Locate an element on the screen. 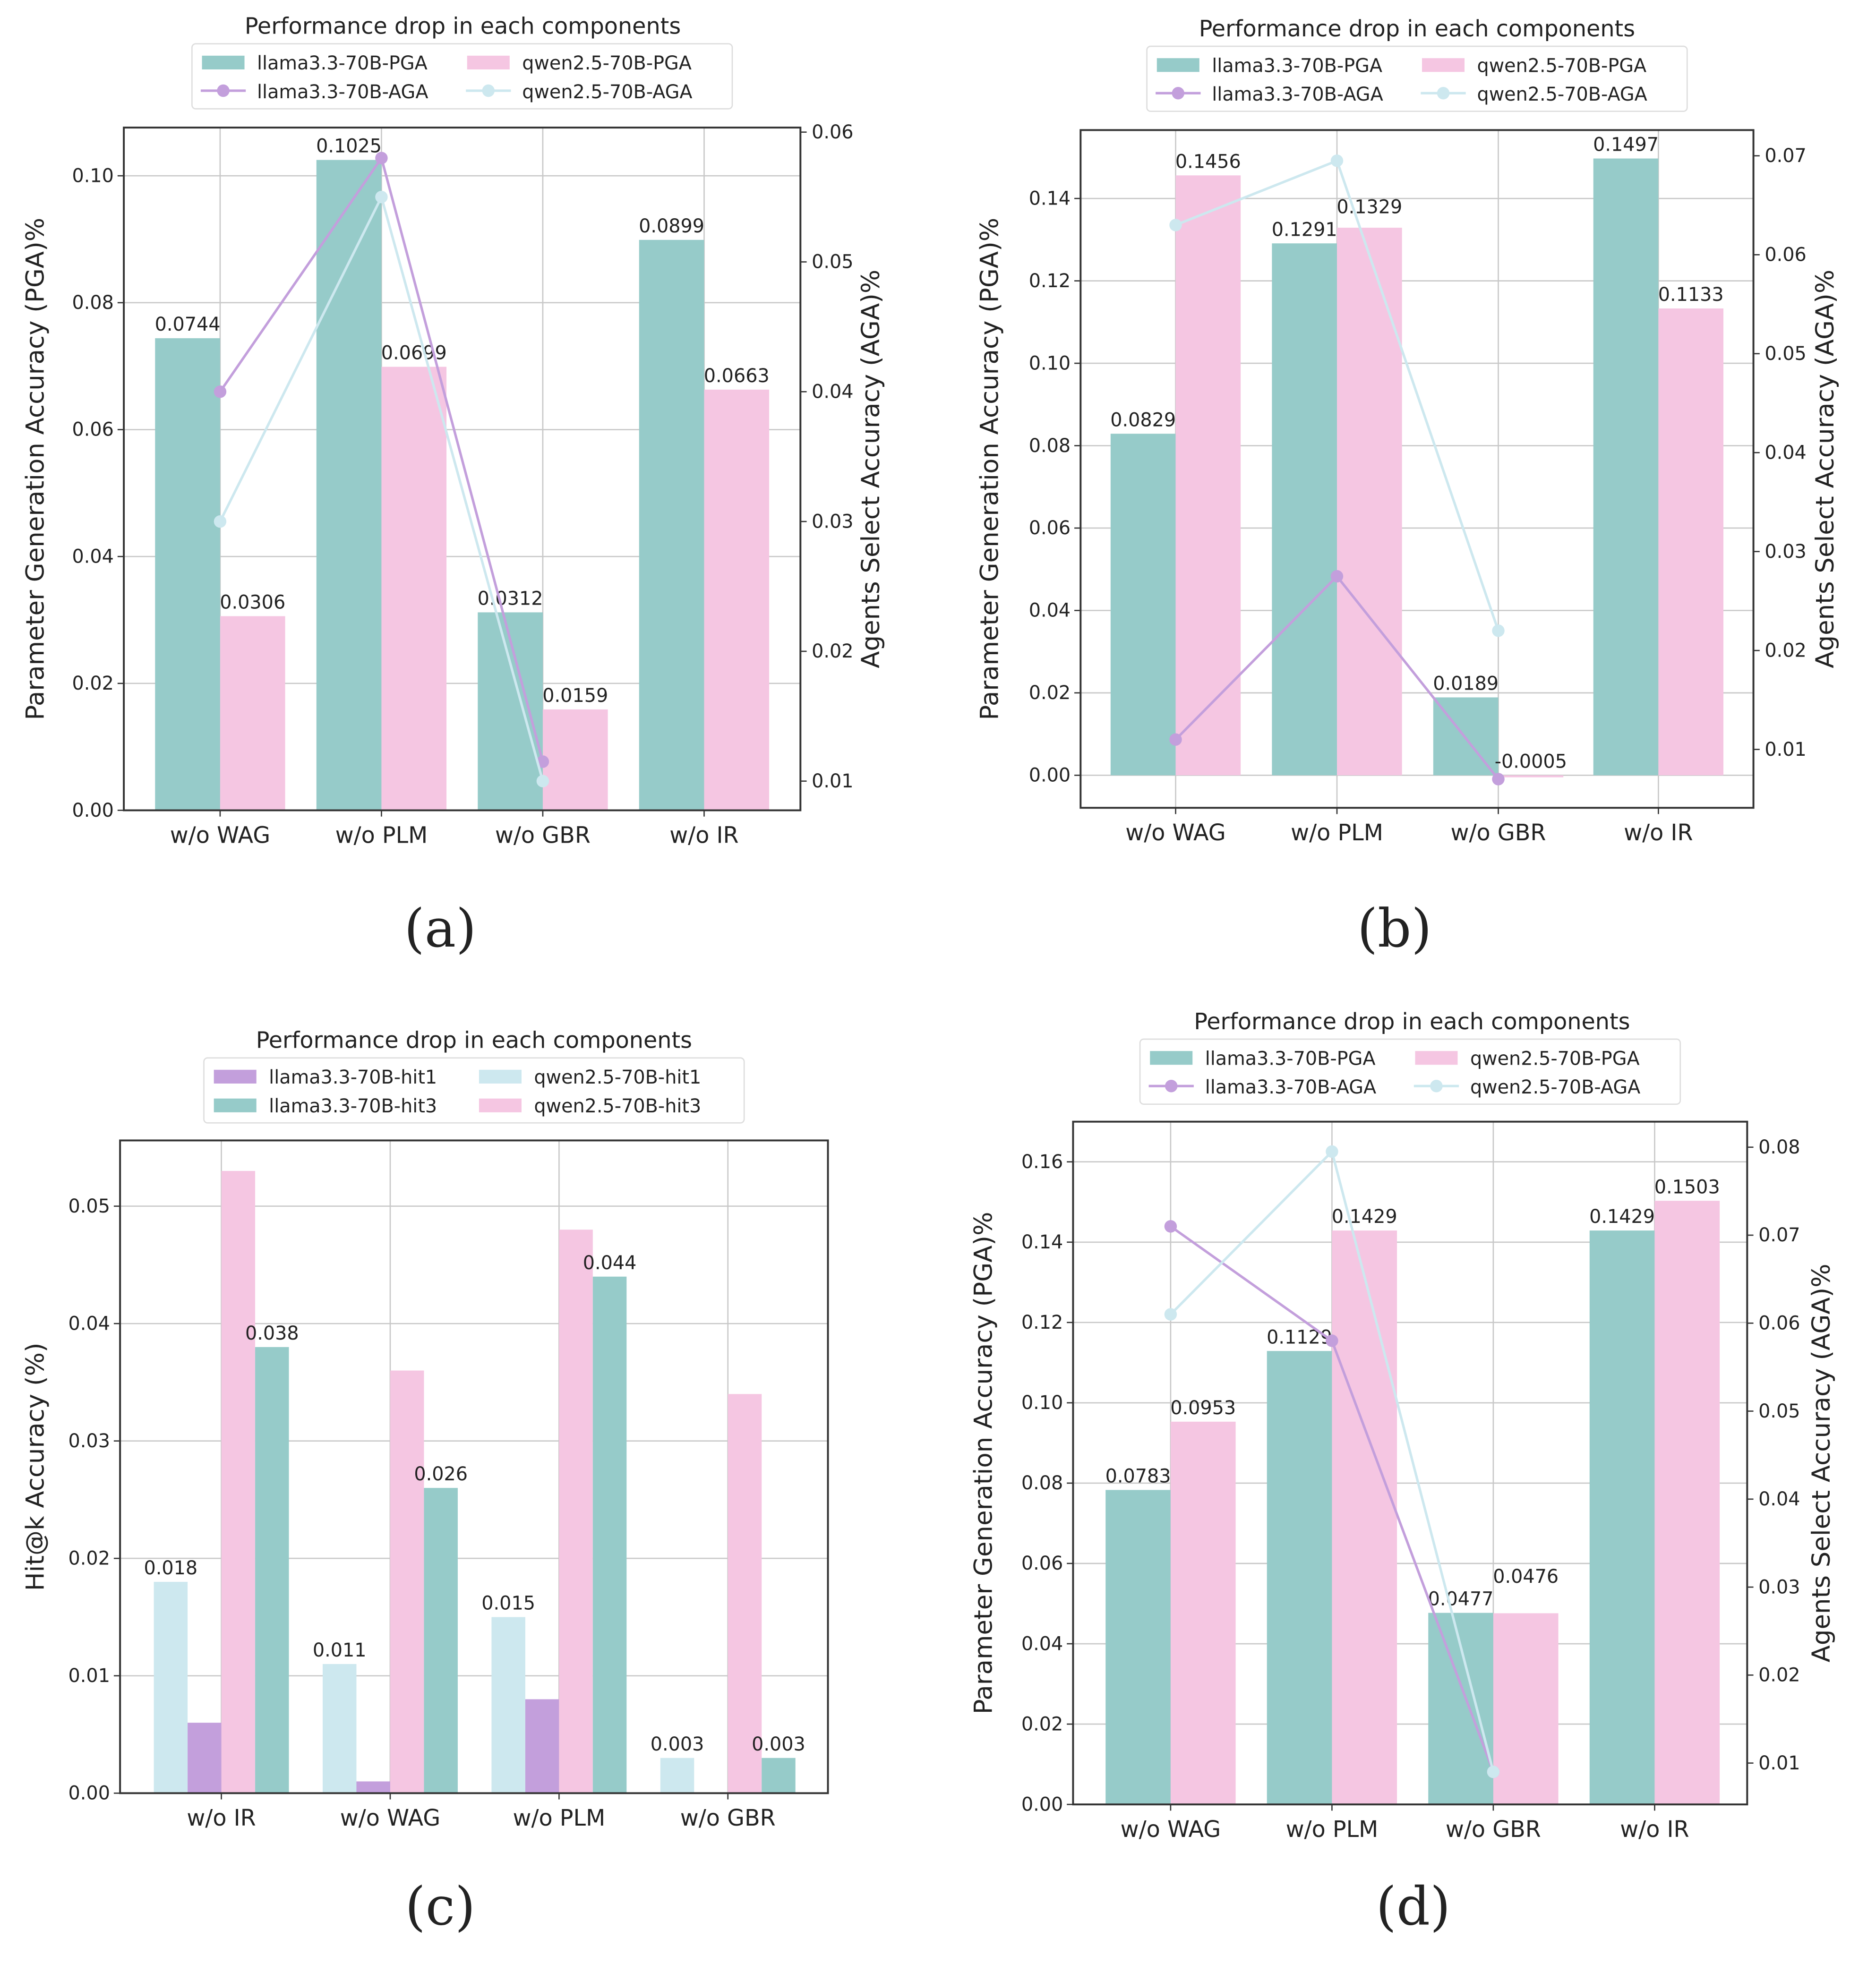 This screenshot has height=1964, width=1876. y-tick-label: 0.05 is located at coordinates (89, 1206).